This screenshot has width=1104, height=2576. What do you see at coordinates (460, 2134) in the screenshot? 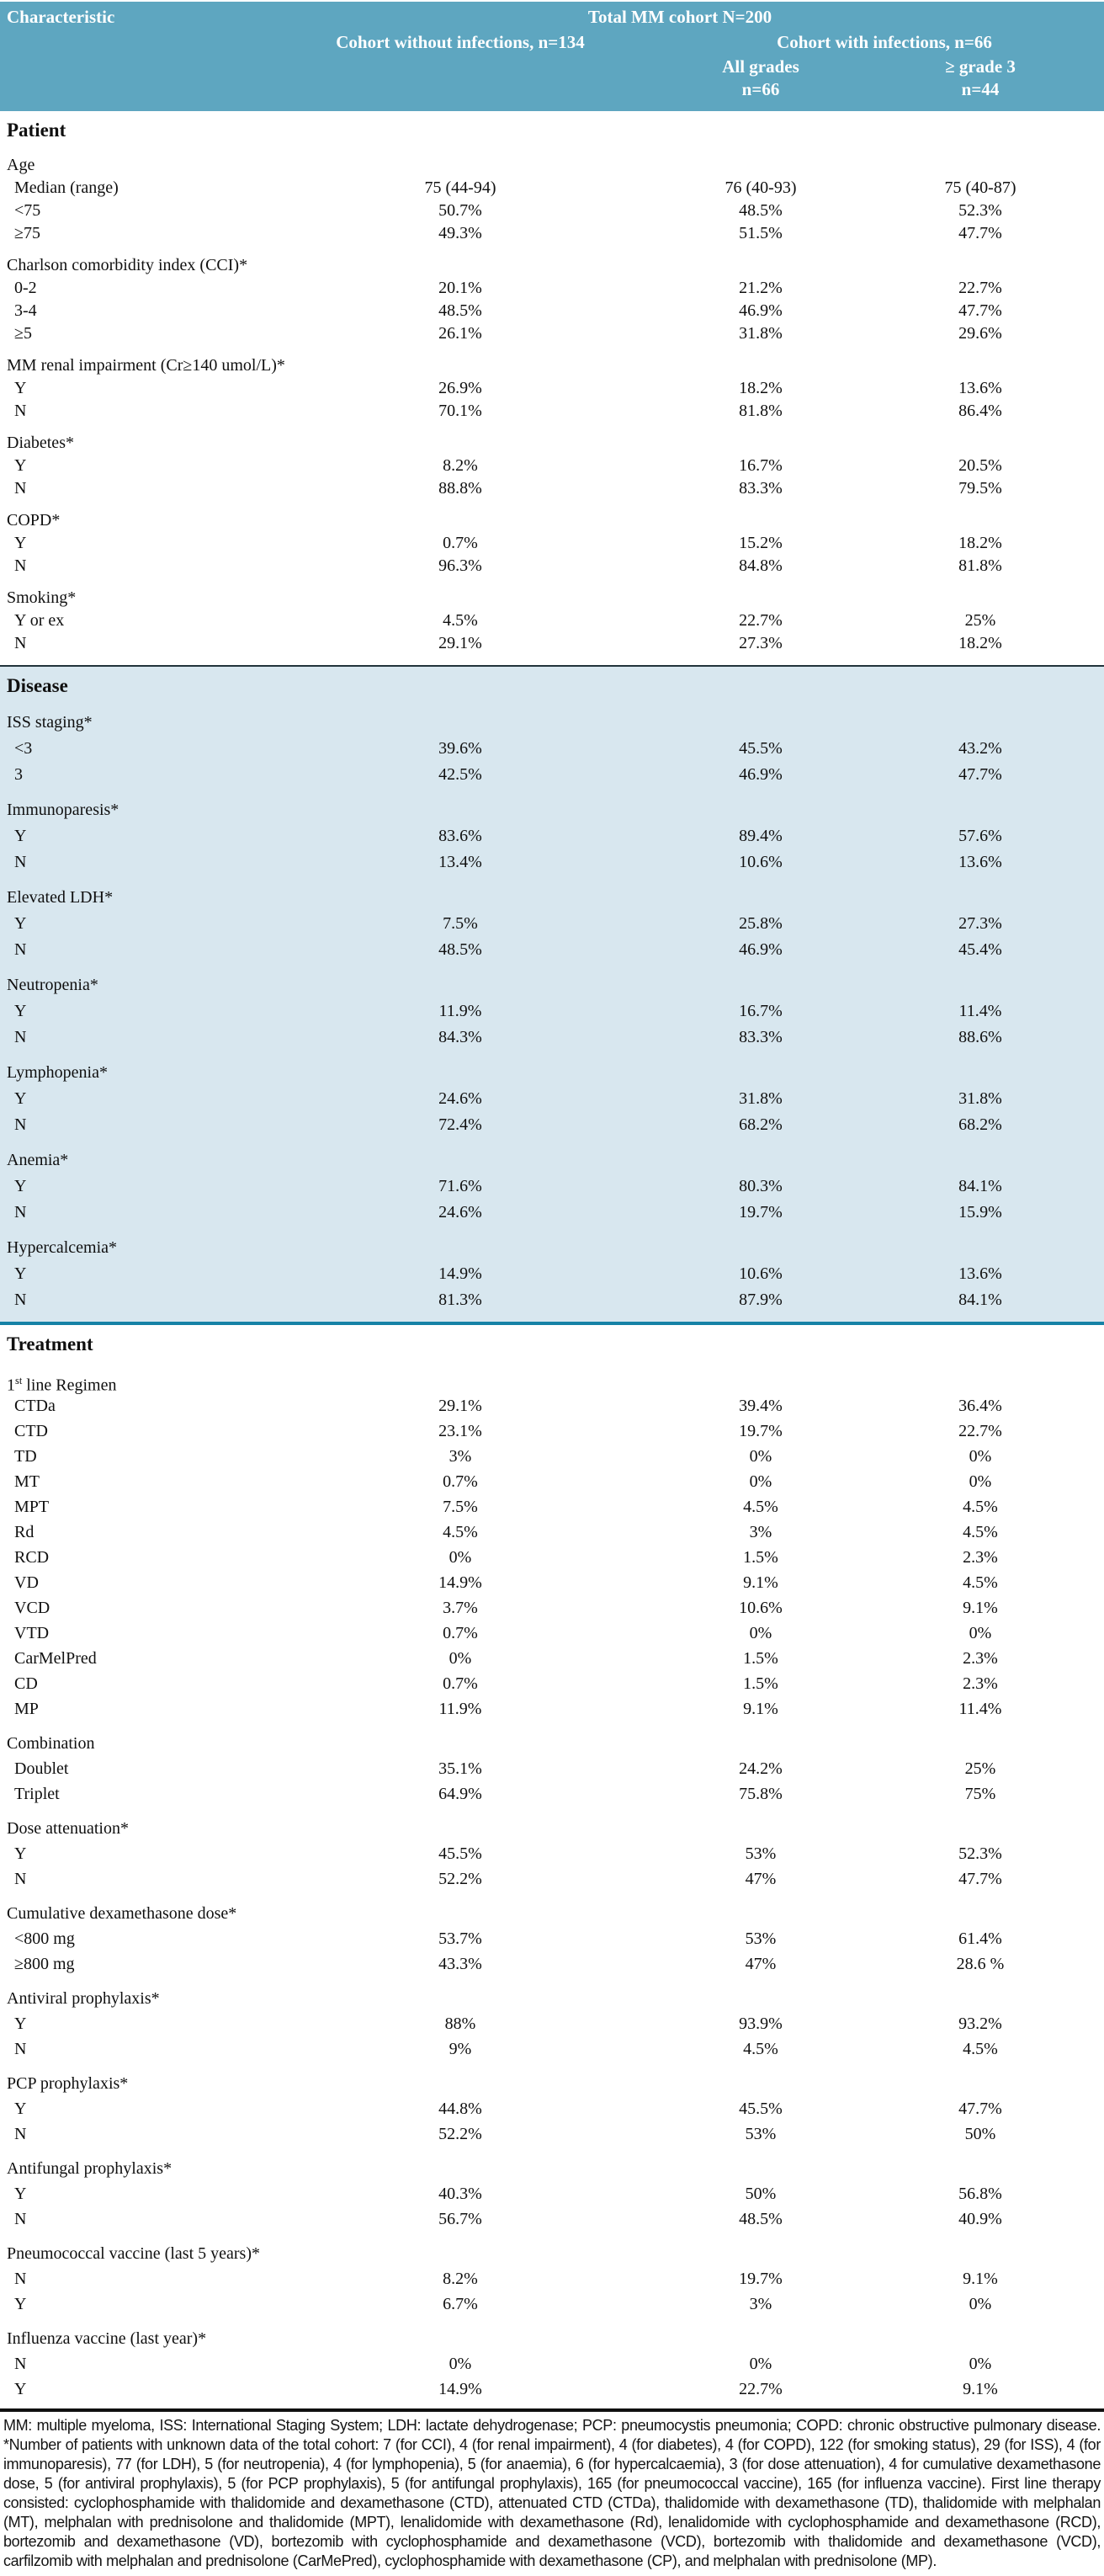
I see `row-value: 52.2%` at bounding box center [460, 2134].